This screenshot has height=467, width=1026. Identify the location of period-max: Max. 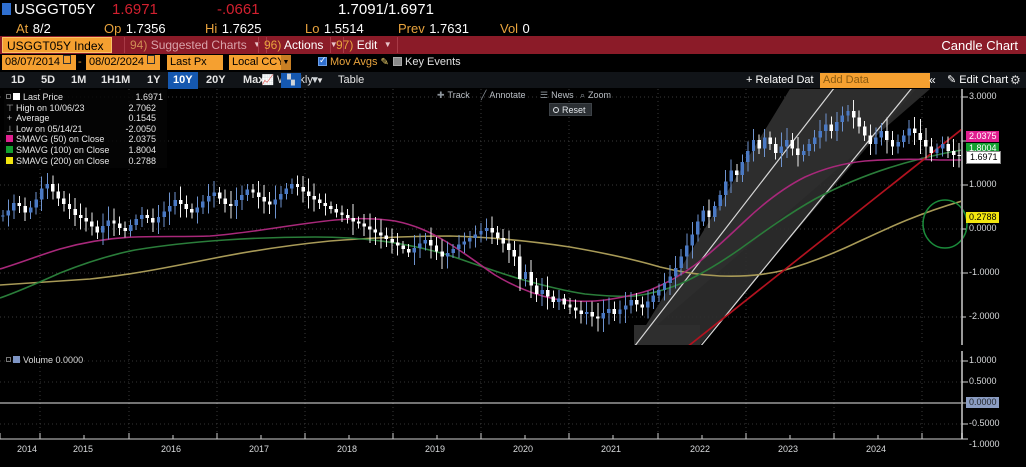
(254, 80).